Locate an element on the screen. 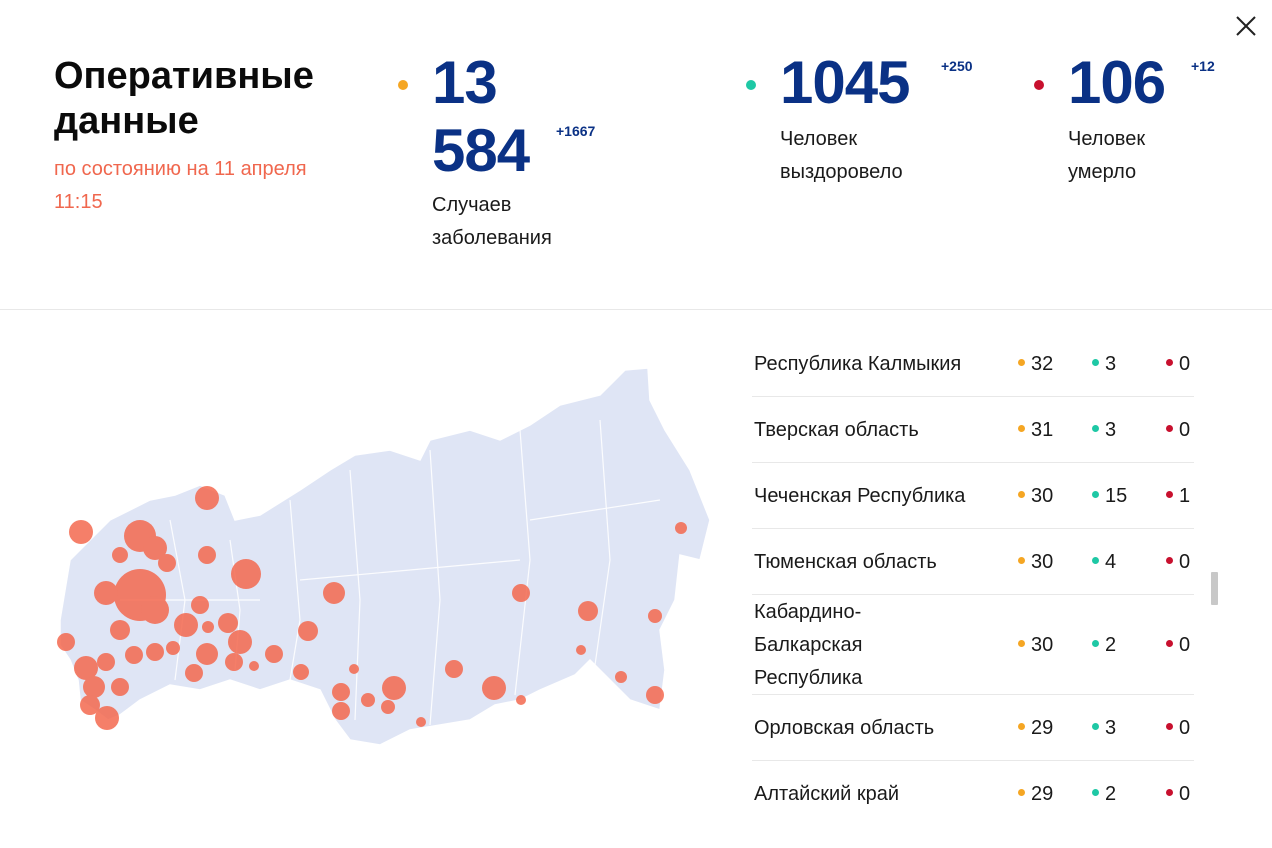  region-name-line: Республика is located at coordinates (808, 677).